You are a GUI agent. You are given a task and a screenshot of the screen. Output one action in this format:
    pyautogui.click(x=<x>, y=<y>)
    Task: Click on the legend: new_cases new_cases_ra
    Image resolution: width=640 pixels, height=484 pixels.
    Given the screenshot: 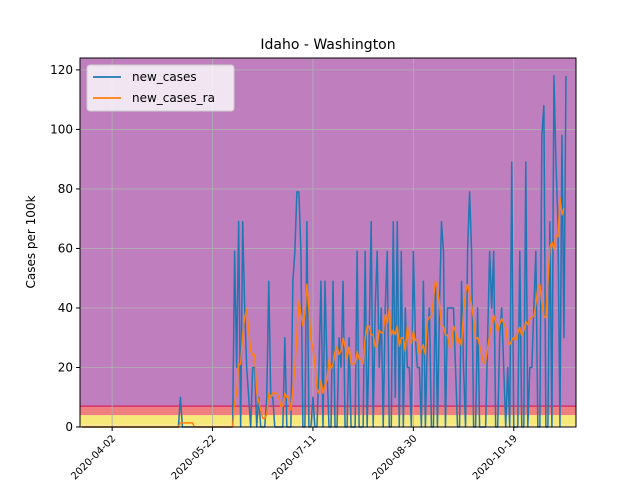 What is the action you would take?
    pyautogui.click(x=160, y=88)
    